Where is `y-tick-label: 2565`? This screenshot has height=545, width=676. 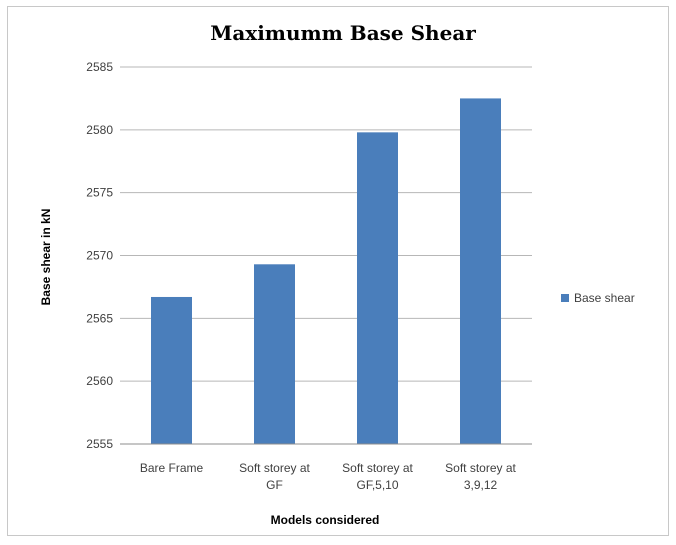
y-tick-label: 2565 is located at coordinates (99, 318).